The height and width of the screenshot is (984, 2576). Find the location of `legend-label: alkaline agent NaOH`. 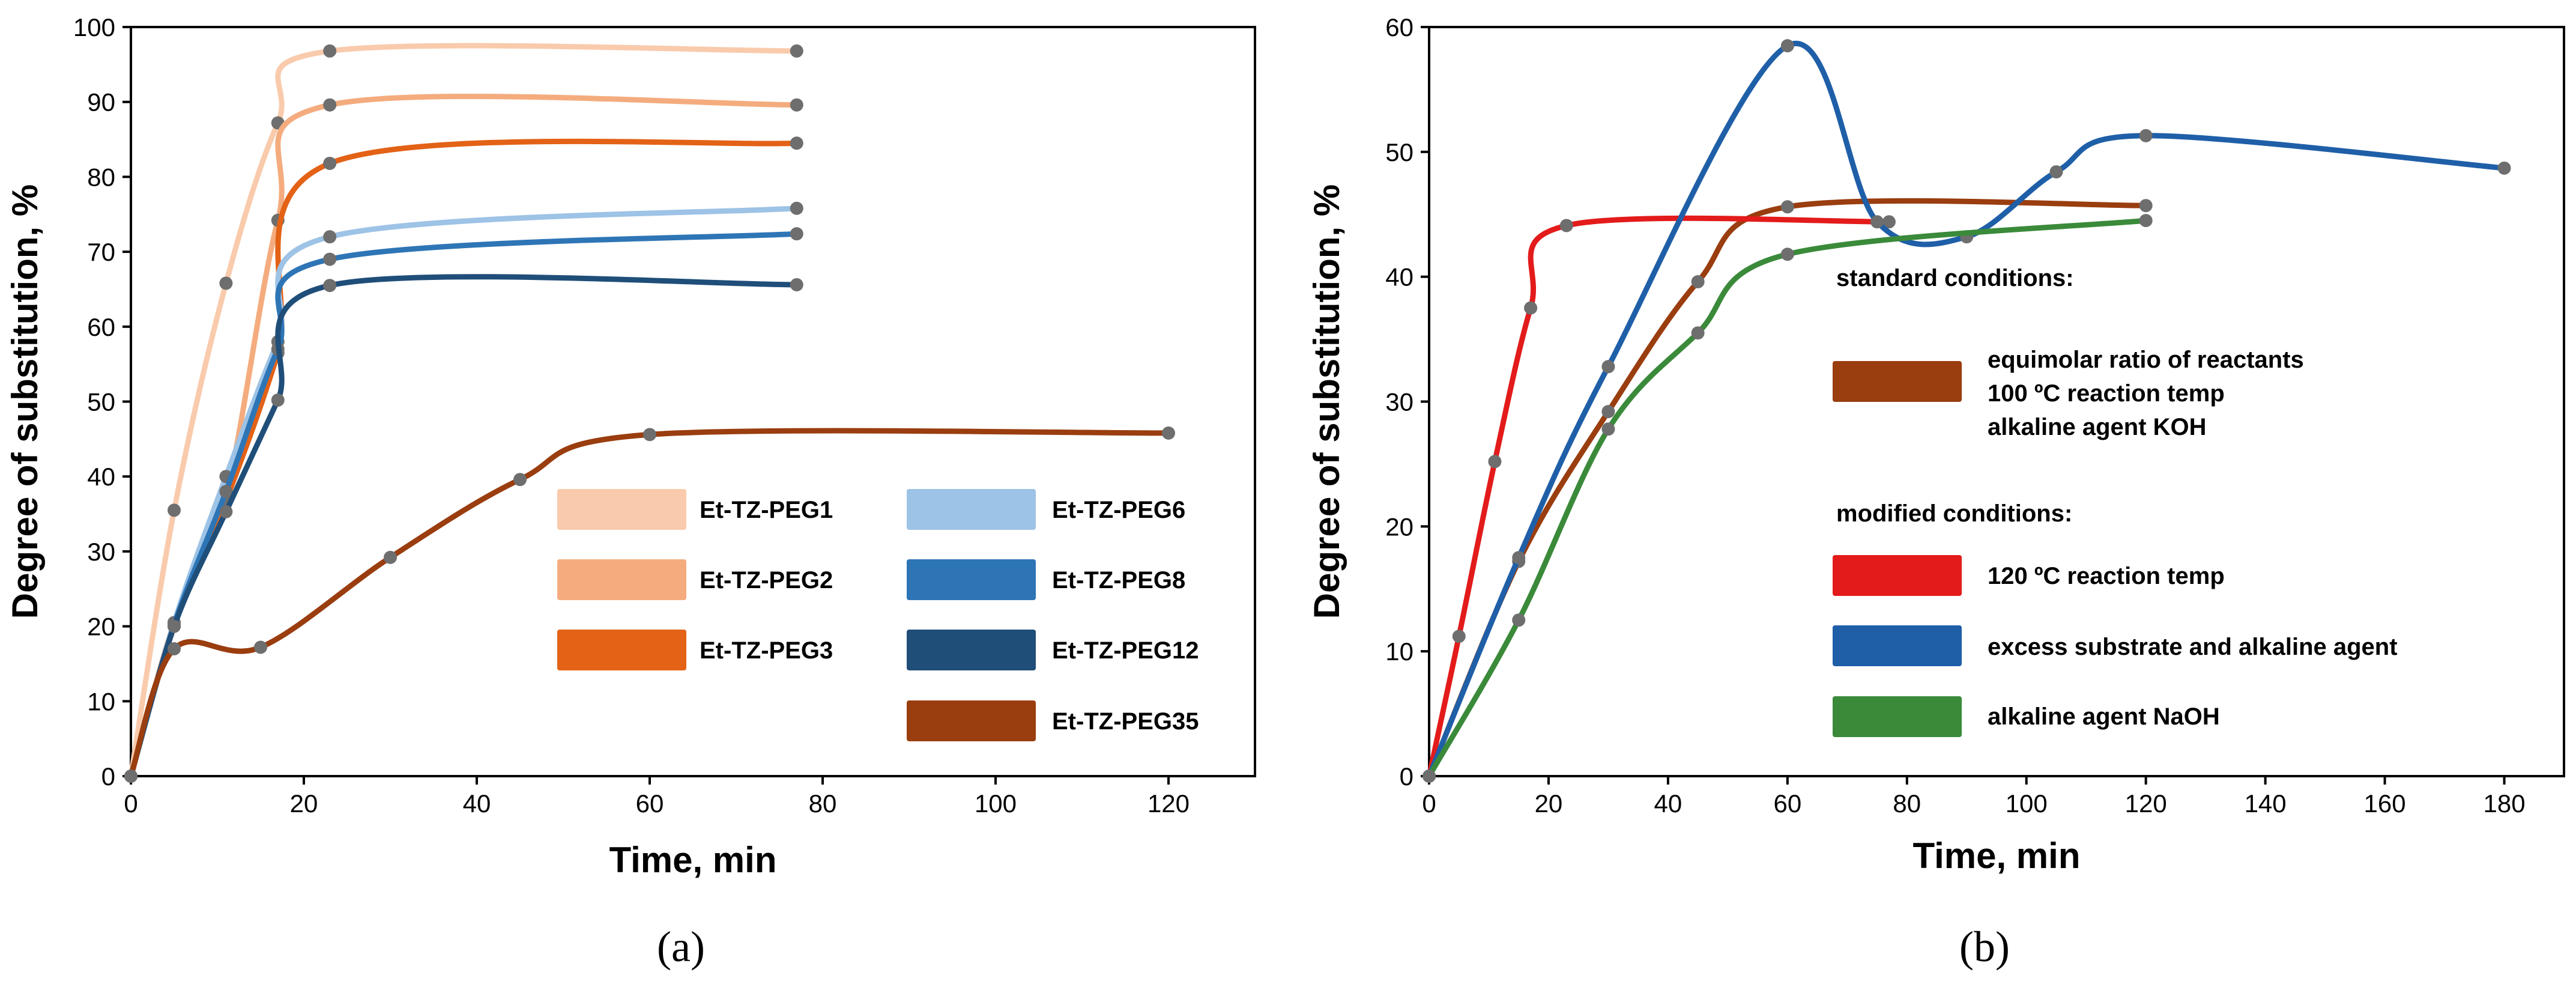

legend-label: alkaline agent NaOH is located at coordinates (2104, 716).